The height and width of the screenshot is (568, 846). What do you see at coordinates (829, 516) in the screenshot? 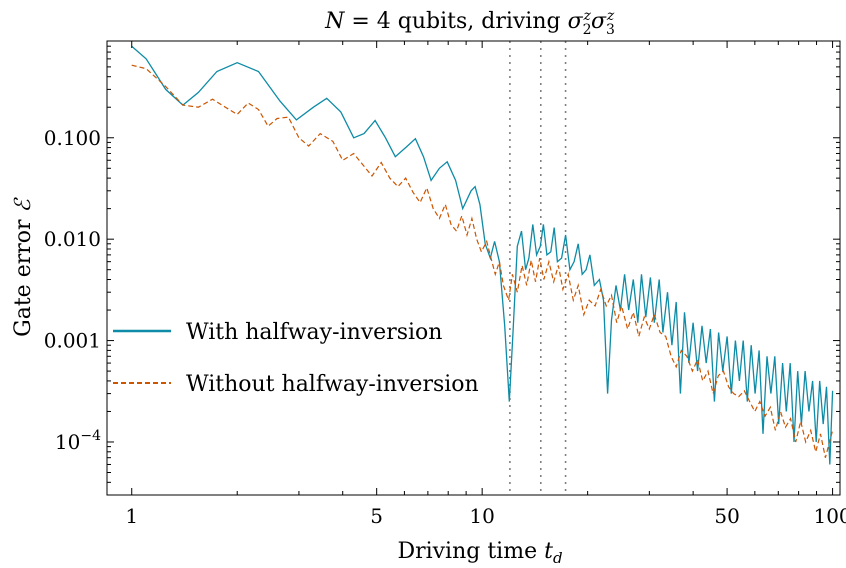
I see `x-tick-label: 100` at bounding box center [829, 516].